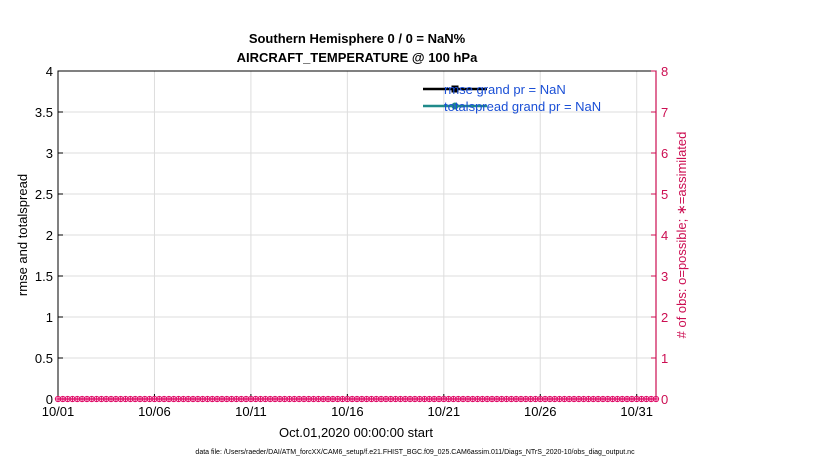  What do you see at coordinates (357, 399) in the screenshot?
I see `obs-markers` at bounding box center [357, 399].